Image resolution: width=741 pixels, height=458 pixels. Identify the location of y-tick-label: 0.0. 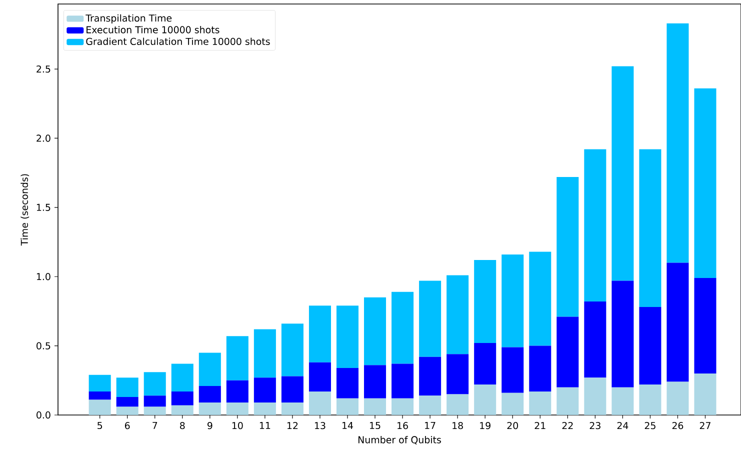
(43, 415).